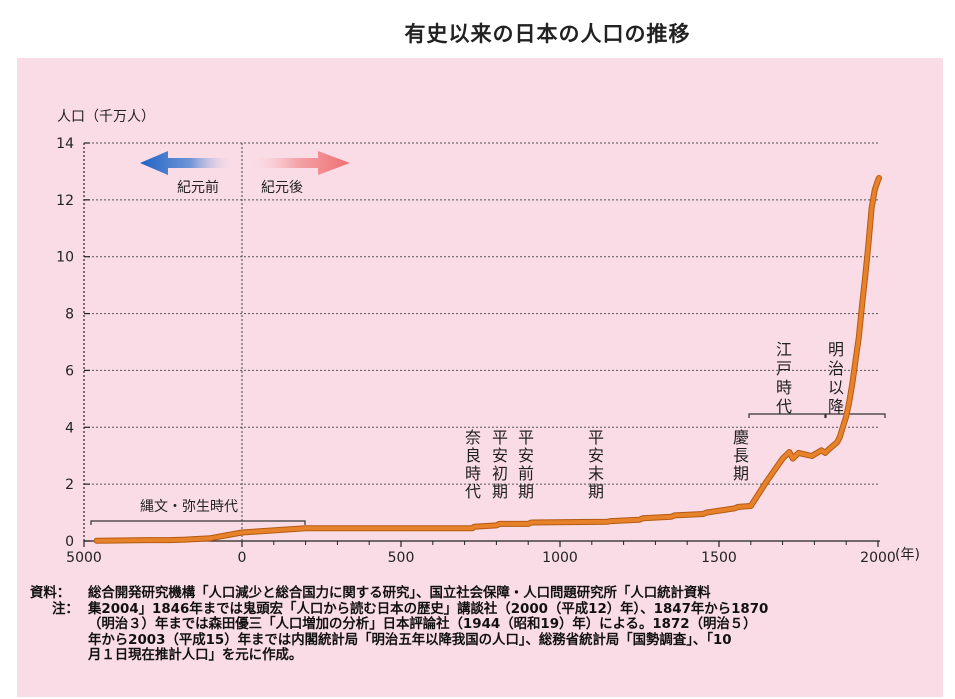 The width and height of the screenshot is (955, 699). What do you see at coordinates (836, 406) in the screenshot?
I see `era-label-char: 降` at bounding box center [836, 406].